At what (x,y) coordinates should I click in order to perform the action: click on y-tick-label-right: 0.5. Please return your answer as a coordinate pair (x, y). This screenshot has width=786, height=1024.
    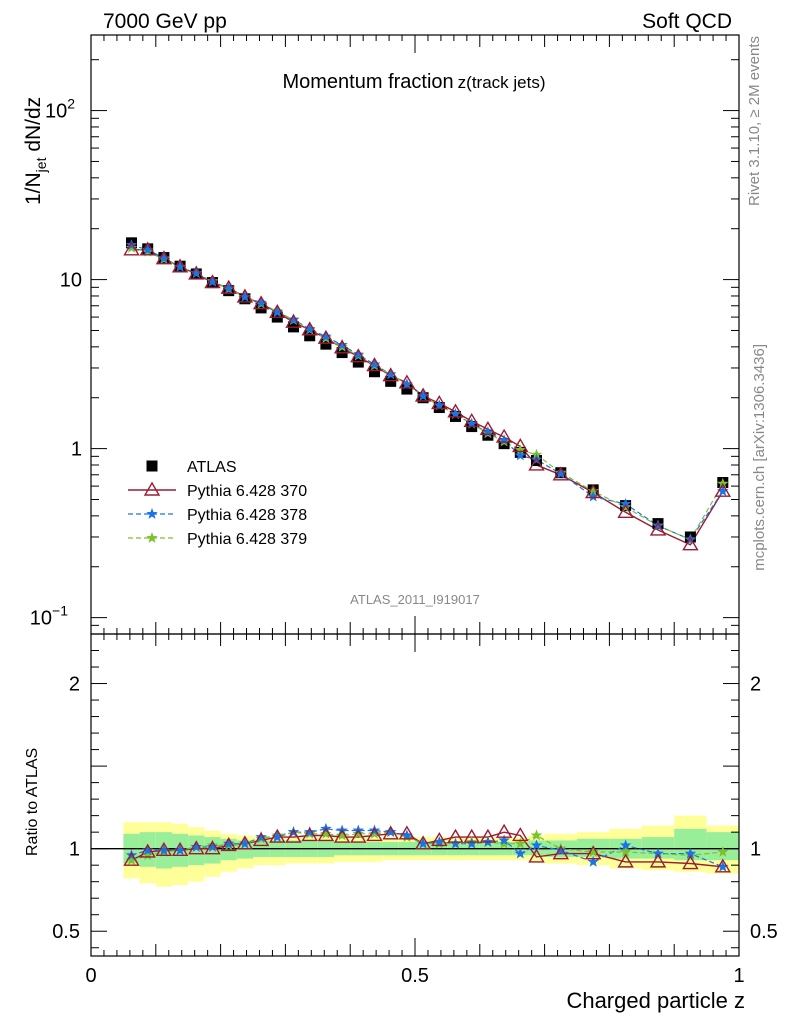
    Looking at the image, I should click on (764, 932).